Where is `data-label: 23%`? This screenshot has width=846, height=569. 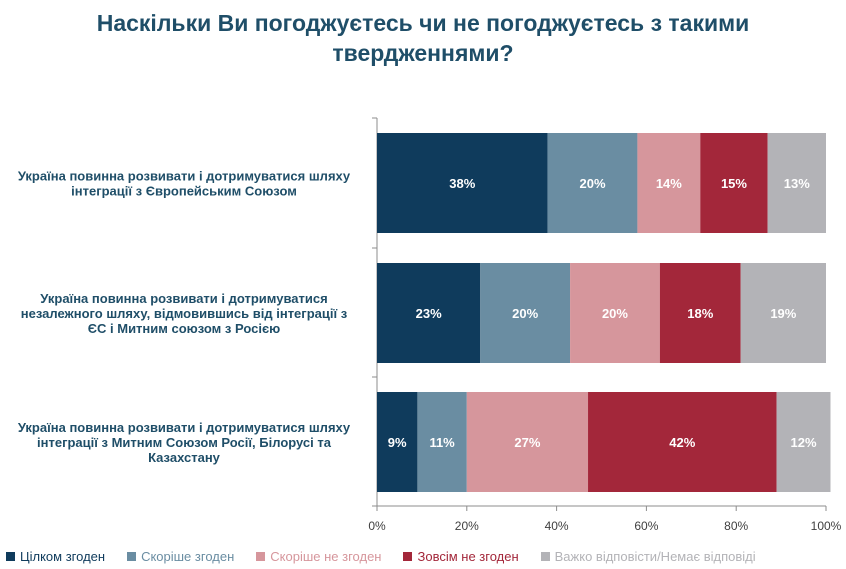 data-label: 23% is located at coordinates (429, 313).